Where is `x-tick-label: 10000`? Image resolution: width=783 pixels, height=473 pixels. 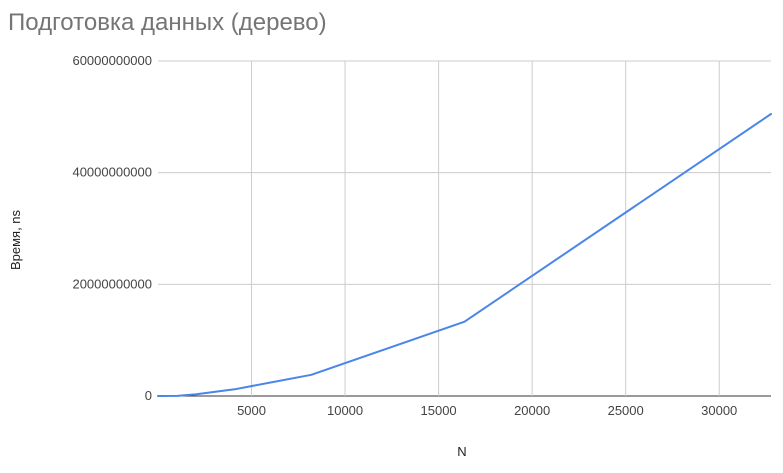
x-tick-label: 10000 is located at coordinates (345, 410).